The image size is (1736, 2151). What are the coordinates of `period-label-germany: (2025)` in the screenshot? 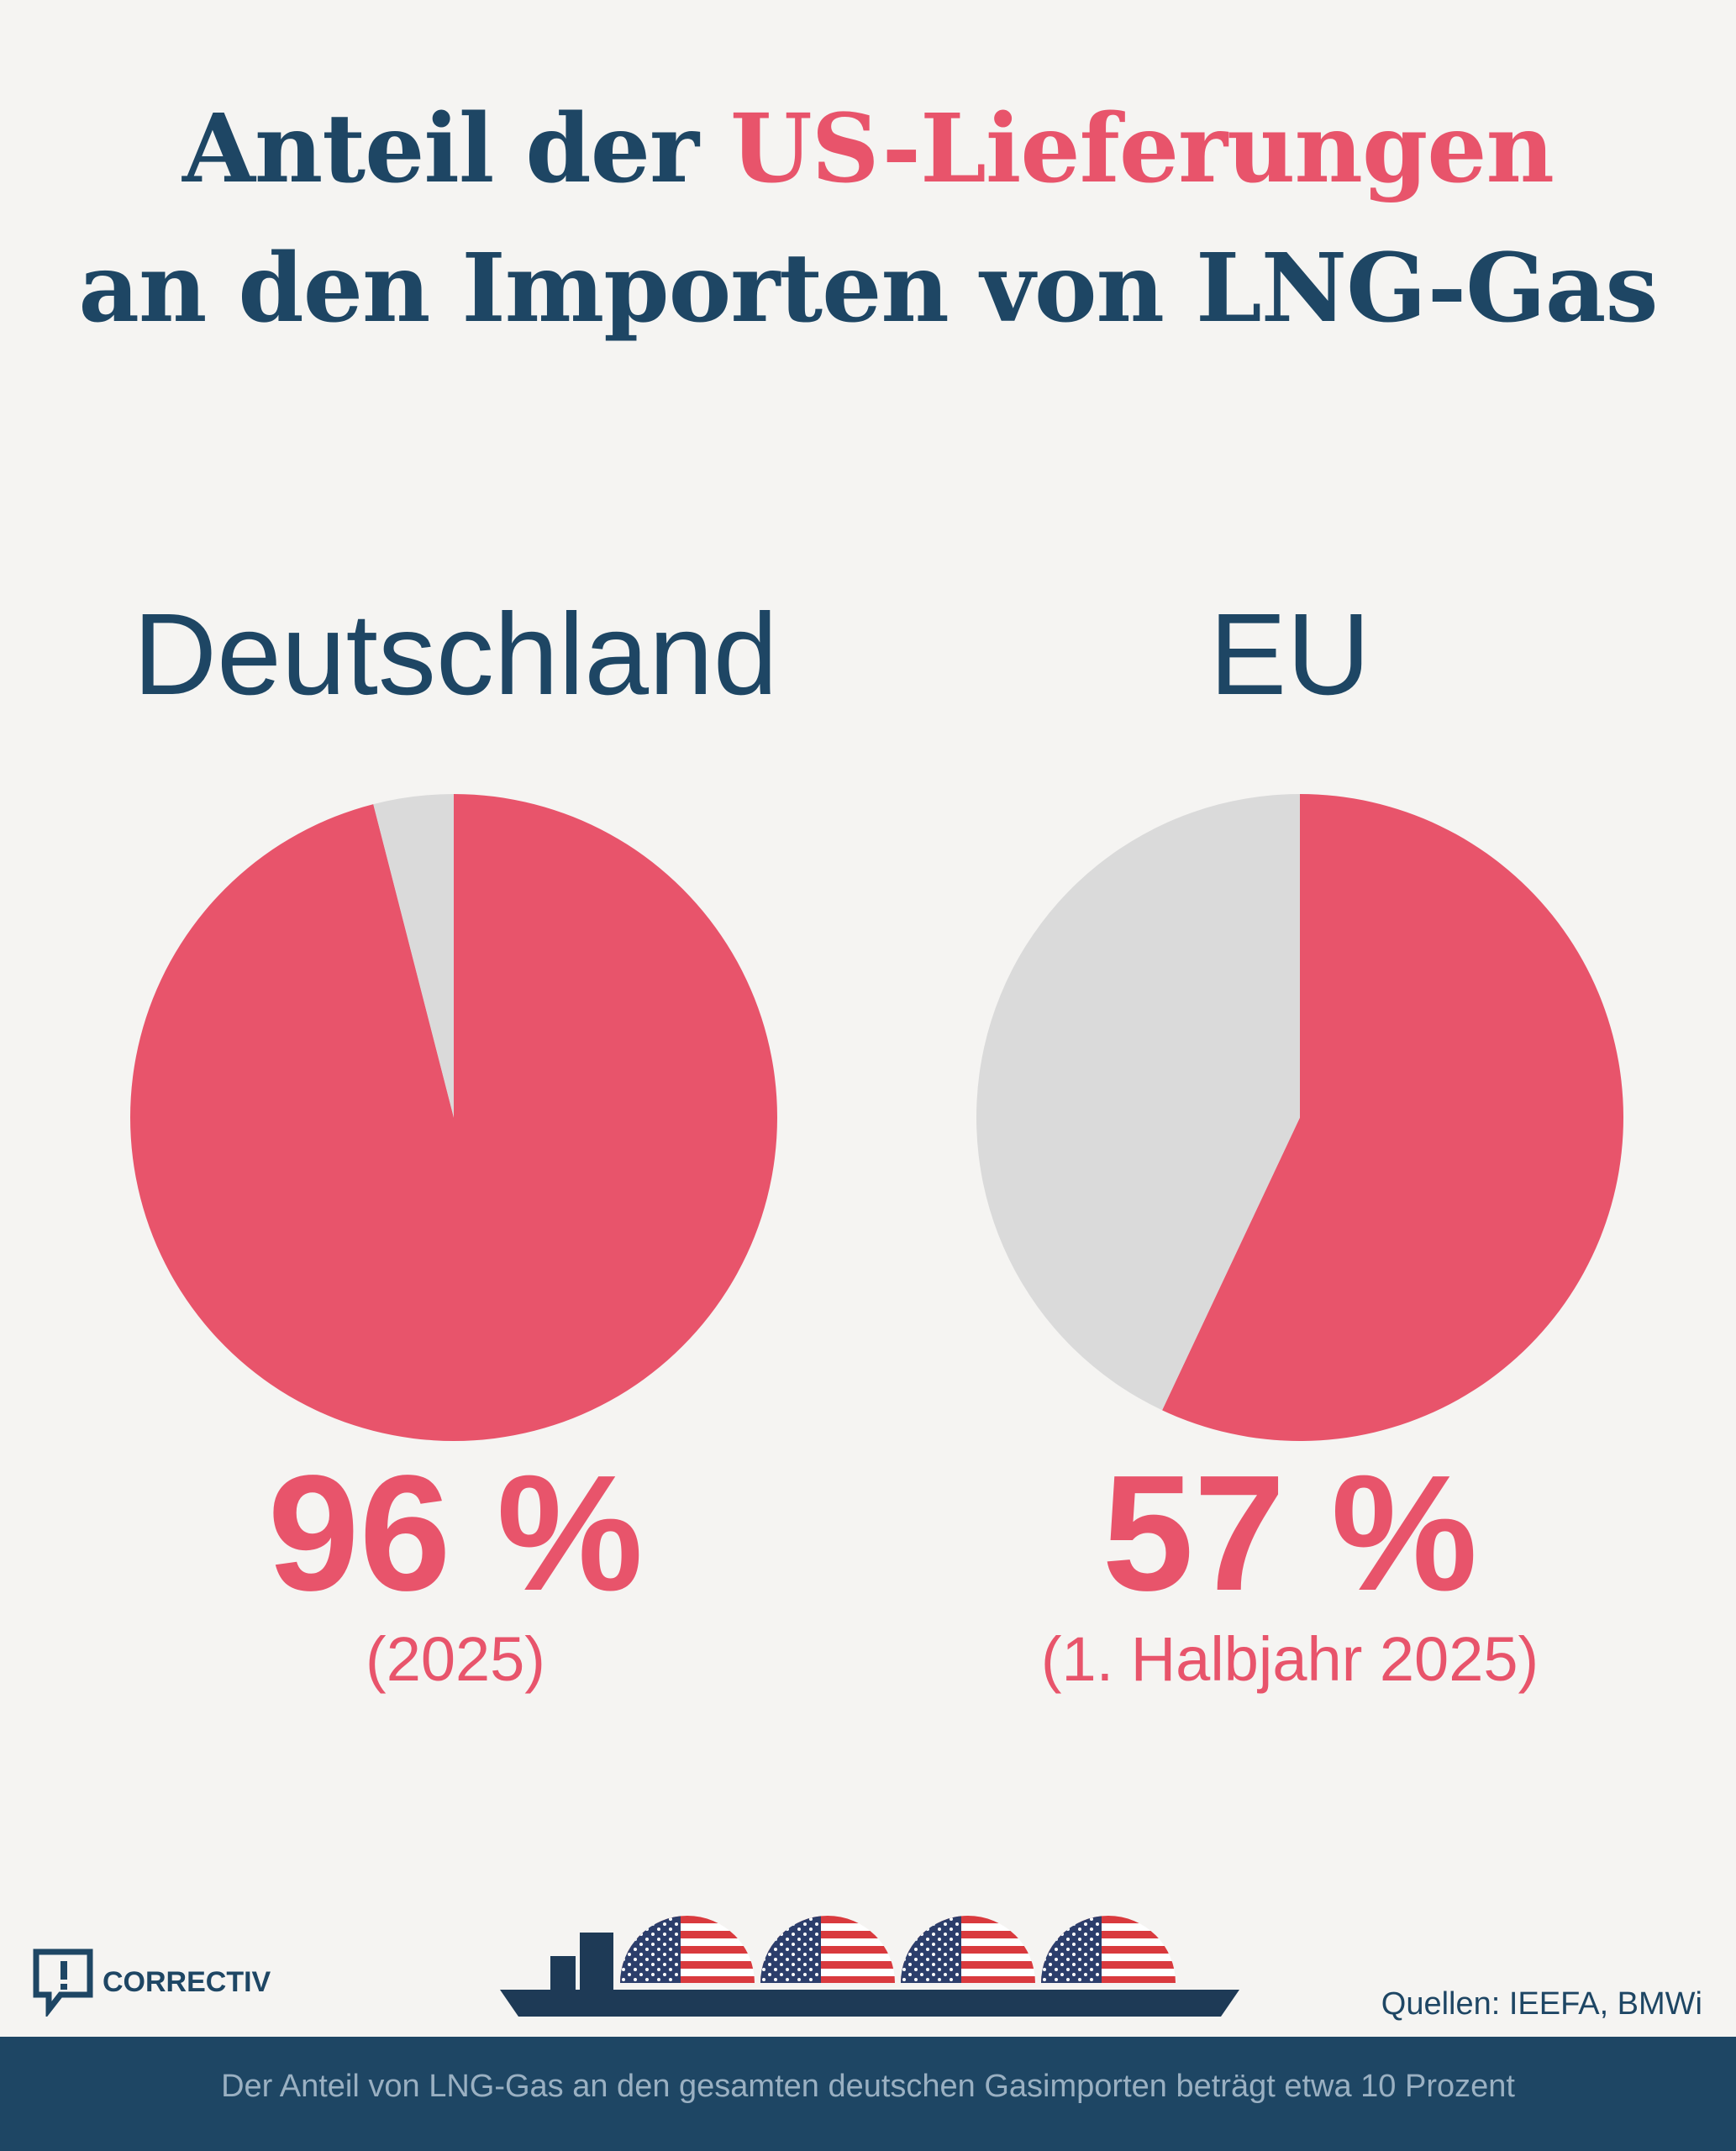 It's located at (455, 1659).